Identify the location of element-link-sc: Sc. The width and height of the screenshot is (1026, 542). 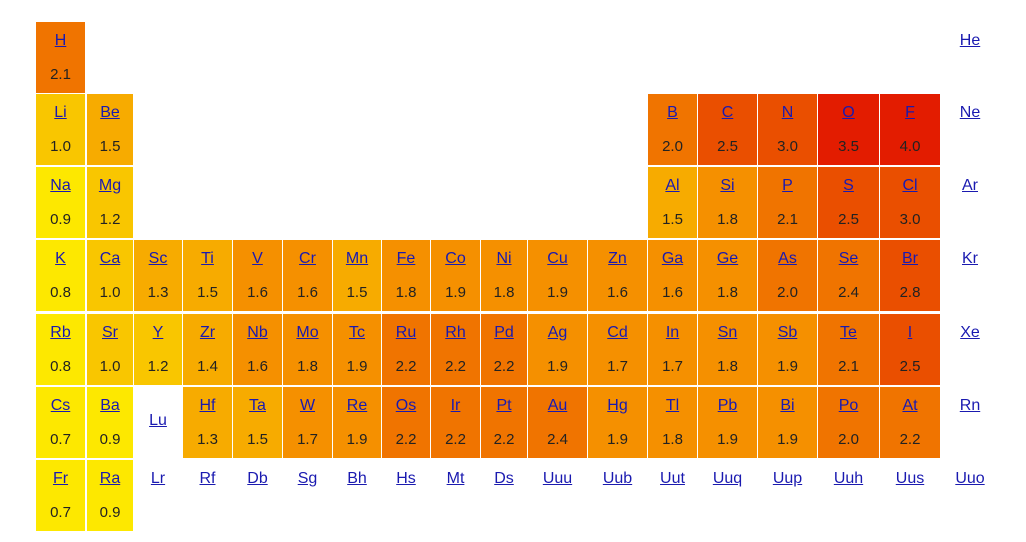
(158, 258).